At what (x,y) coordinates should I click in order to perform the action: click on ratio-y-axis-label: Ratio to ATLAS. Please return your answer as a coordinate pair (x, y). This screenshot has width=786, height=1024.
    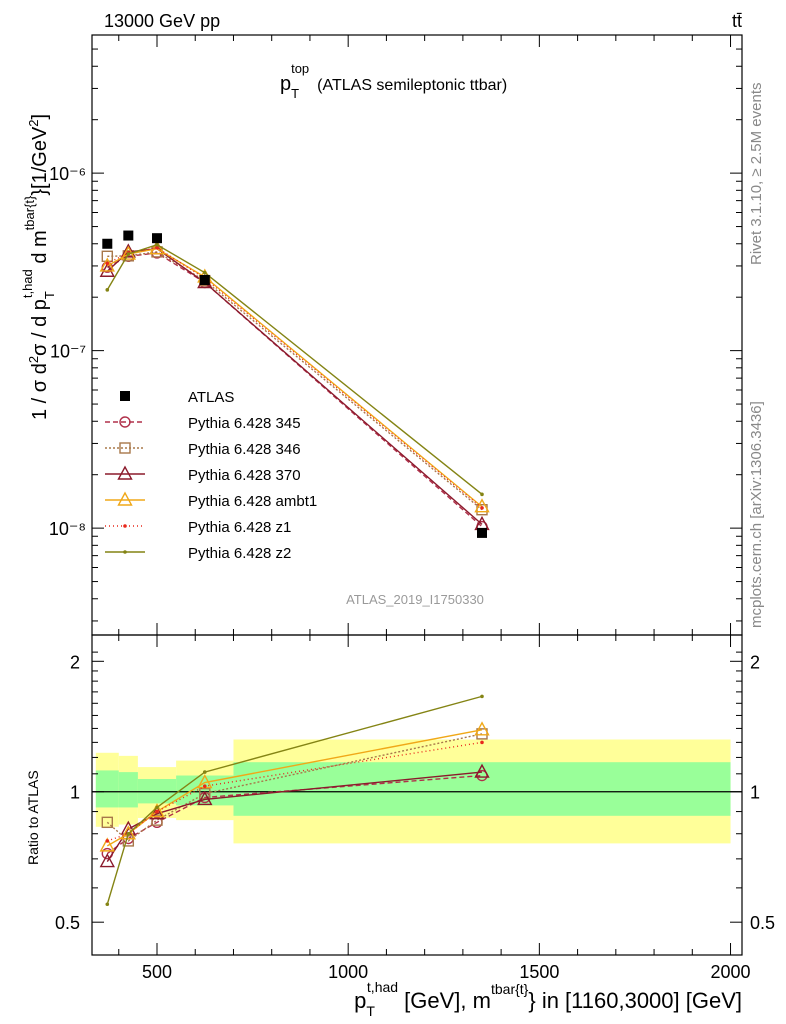
    Looking at the image, I should click on (33, 817).